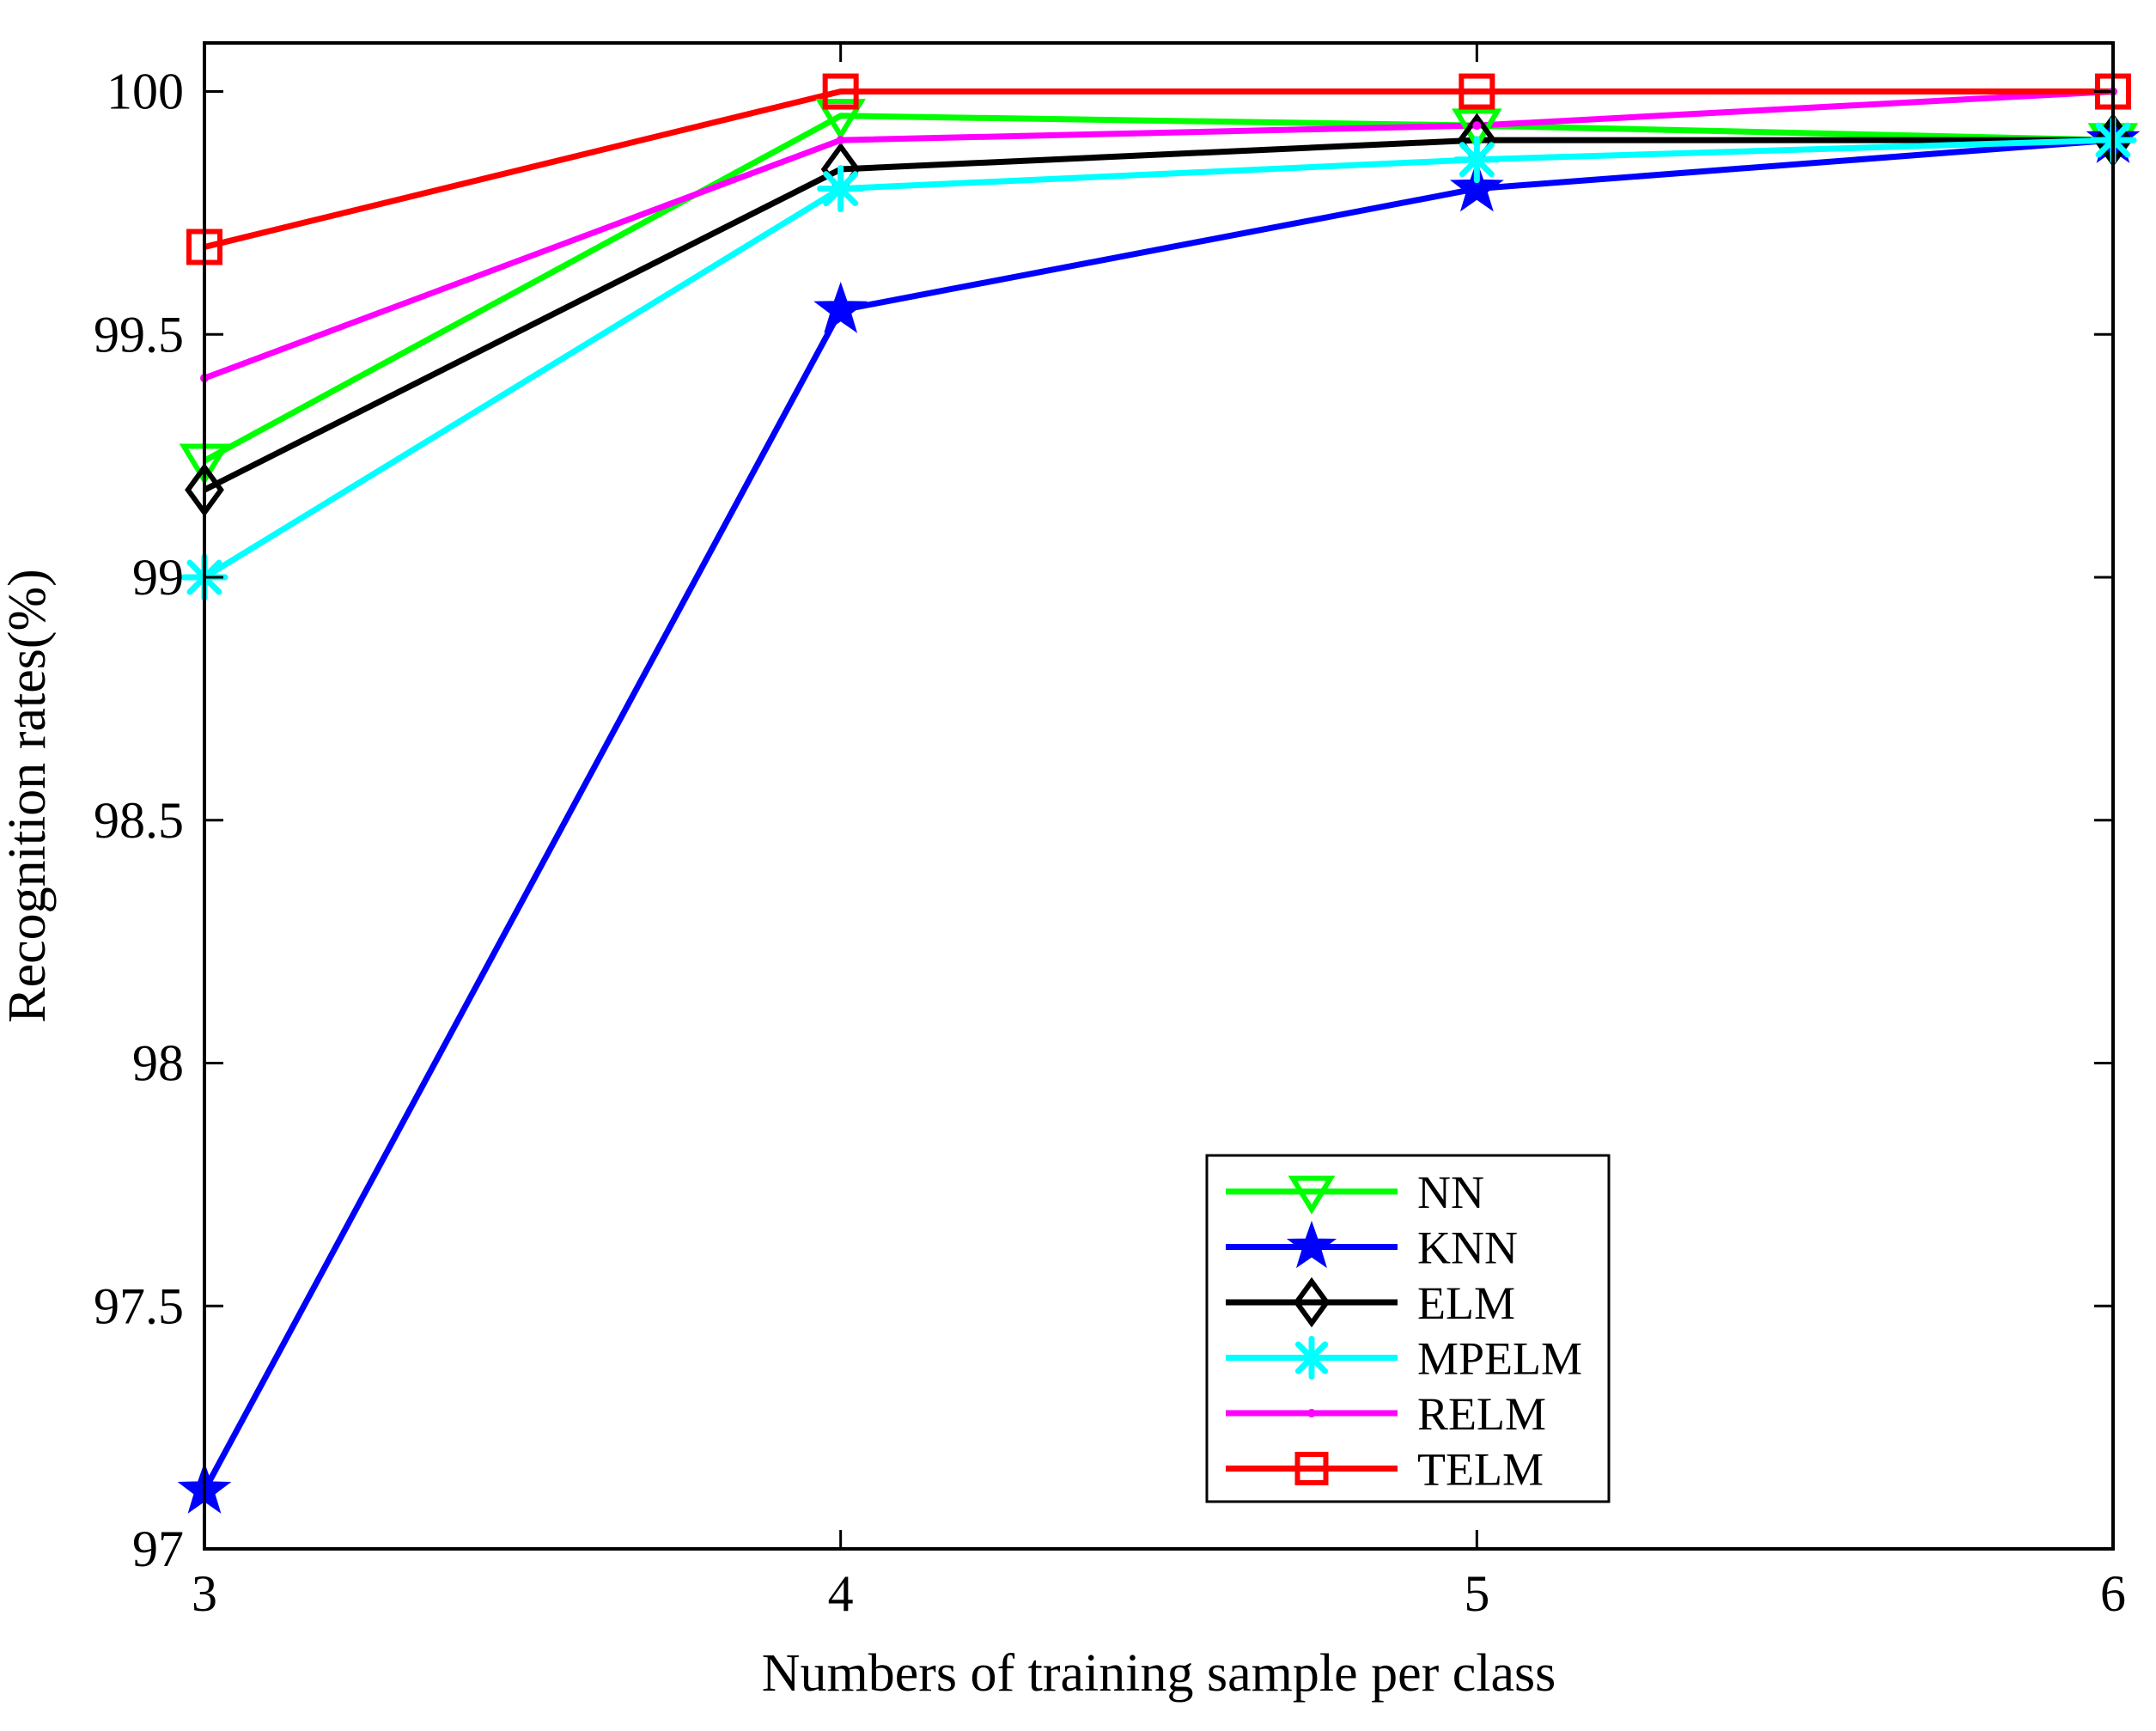  I want to click on y-tick-label: 98, so click(158, 1063).